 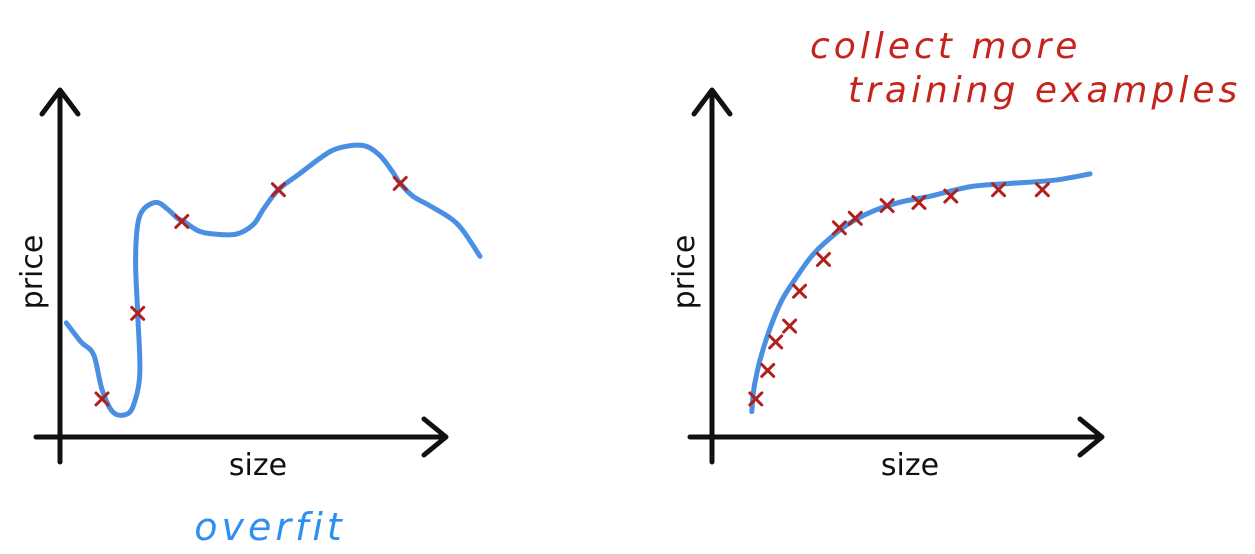 I want to click on training-examples-annotation: collect more training examples, so click(x=1025, y=68).